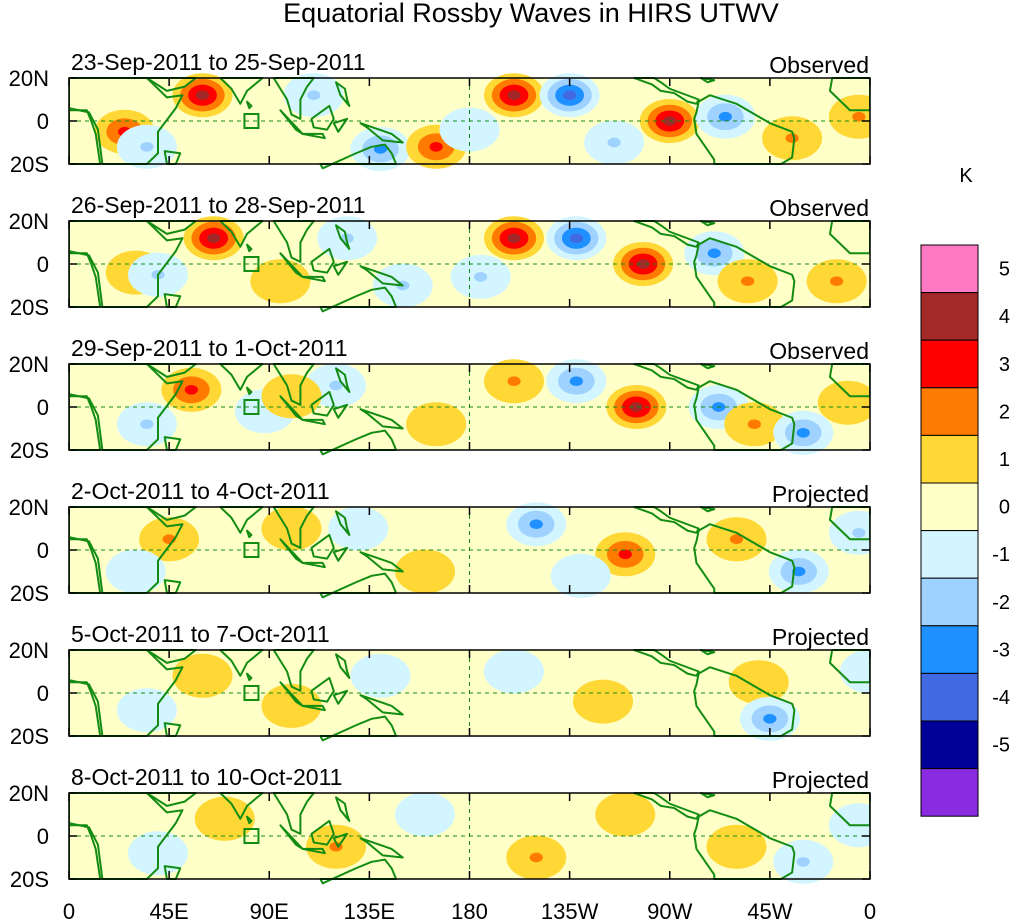  What do you see at coordinates (570, 911) in the screenshot?
I see `longitude-label: 135W` at bounding box center [570, 911].